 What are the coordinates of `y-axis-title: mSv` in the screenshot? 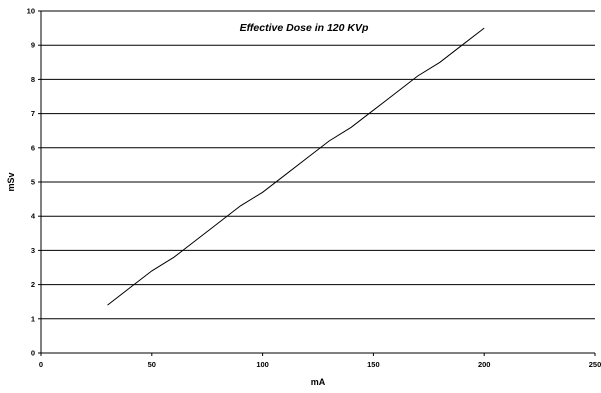 It's located at (11, 181).